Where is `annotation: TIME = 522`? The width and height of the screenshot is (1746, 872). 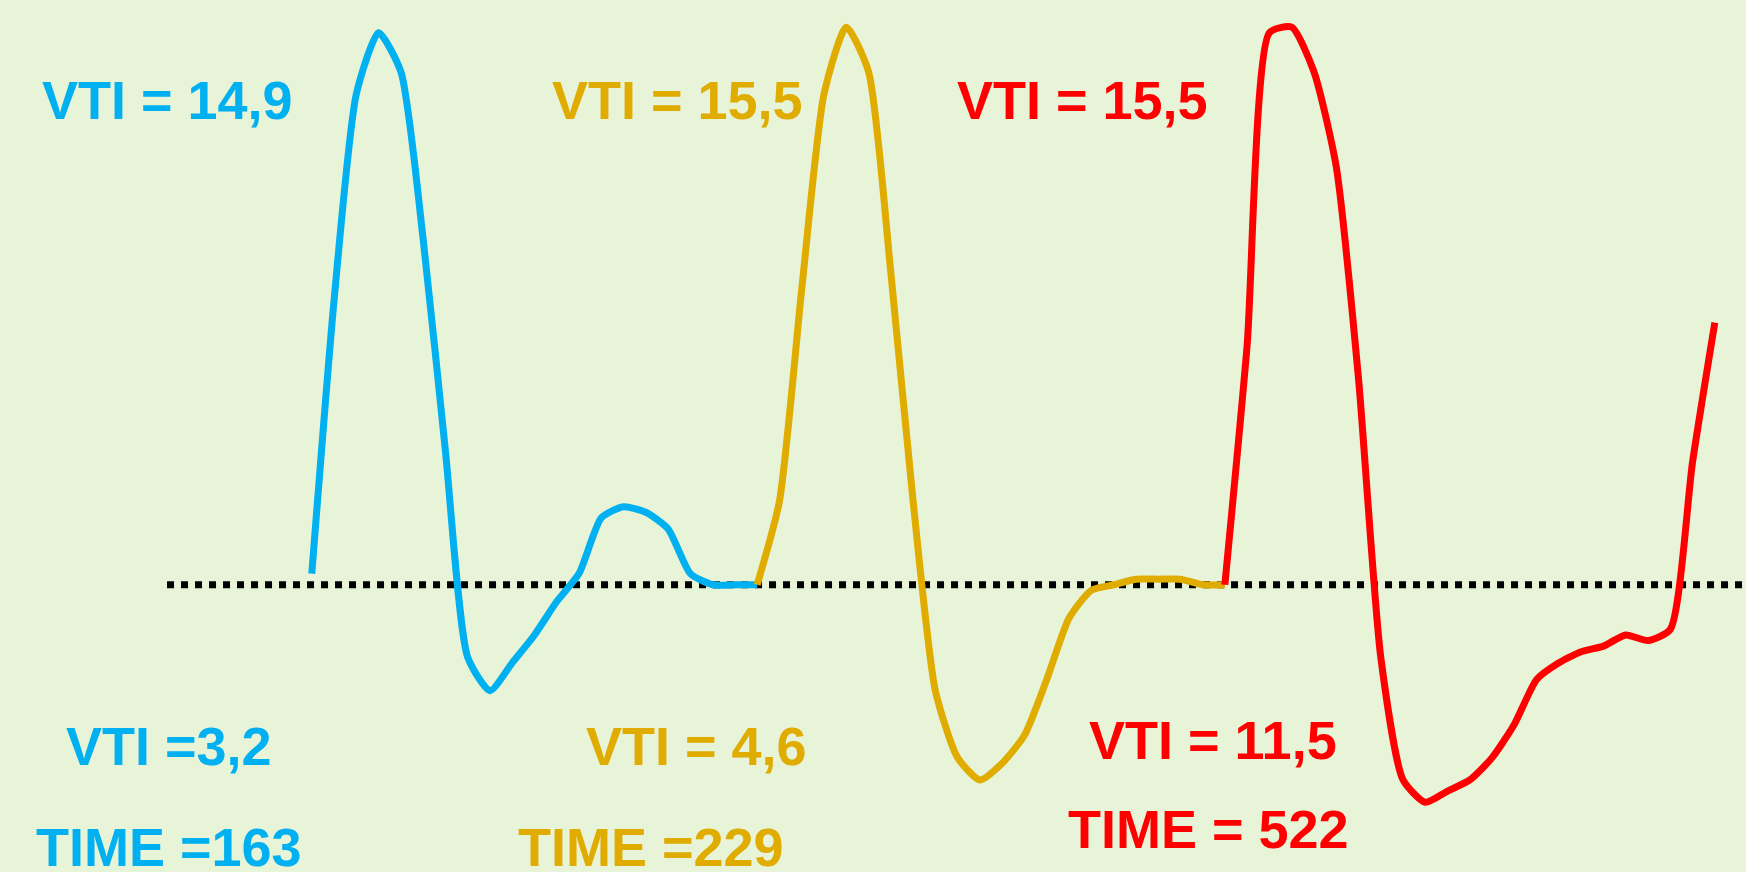
annotation: TIME = 522 is located at coordinates (1208, 829).